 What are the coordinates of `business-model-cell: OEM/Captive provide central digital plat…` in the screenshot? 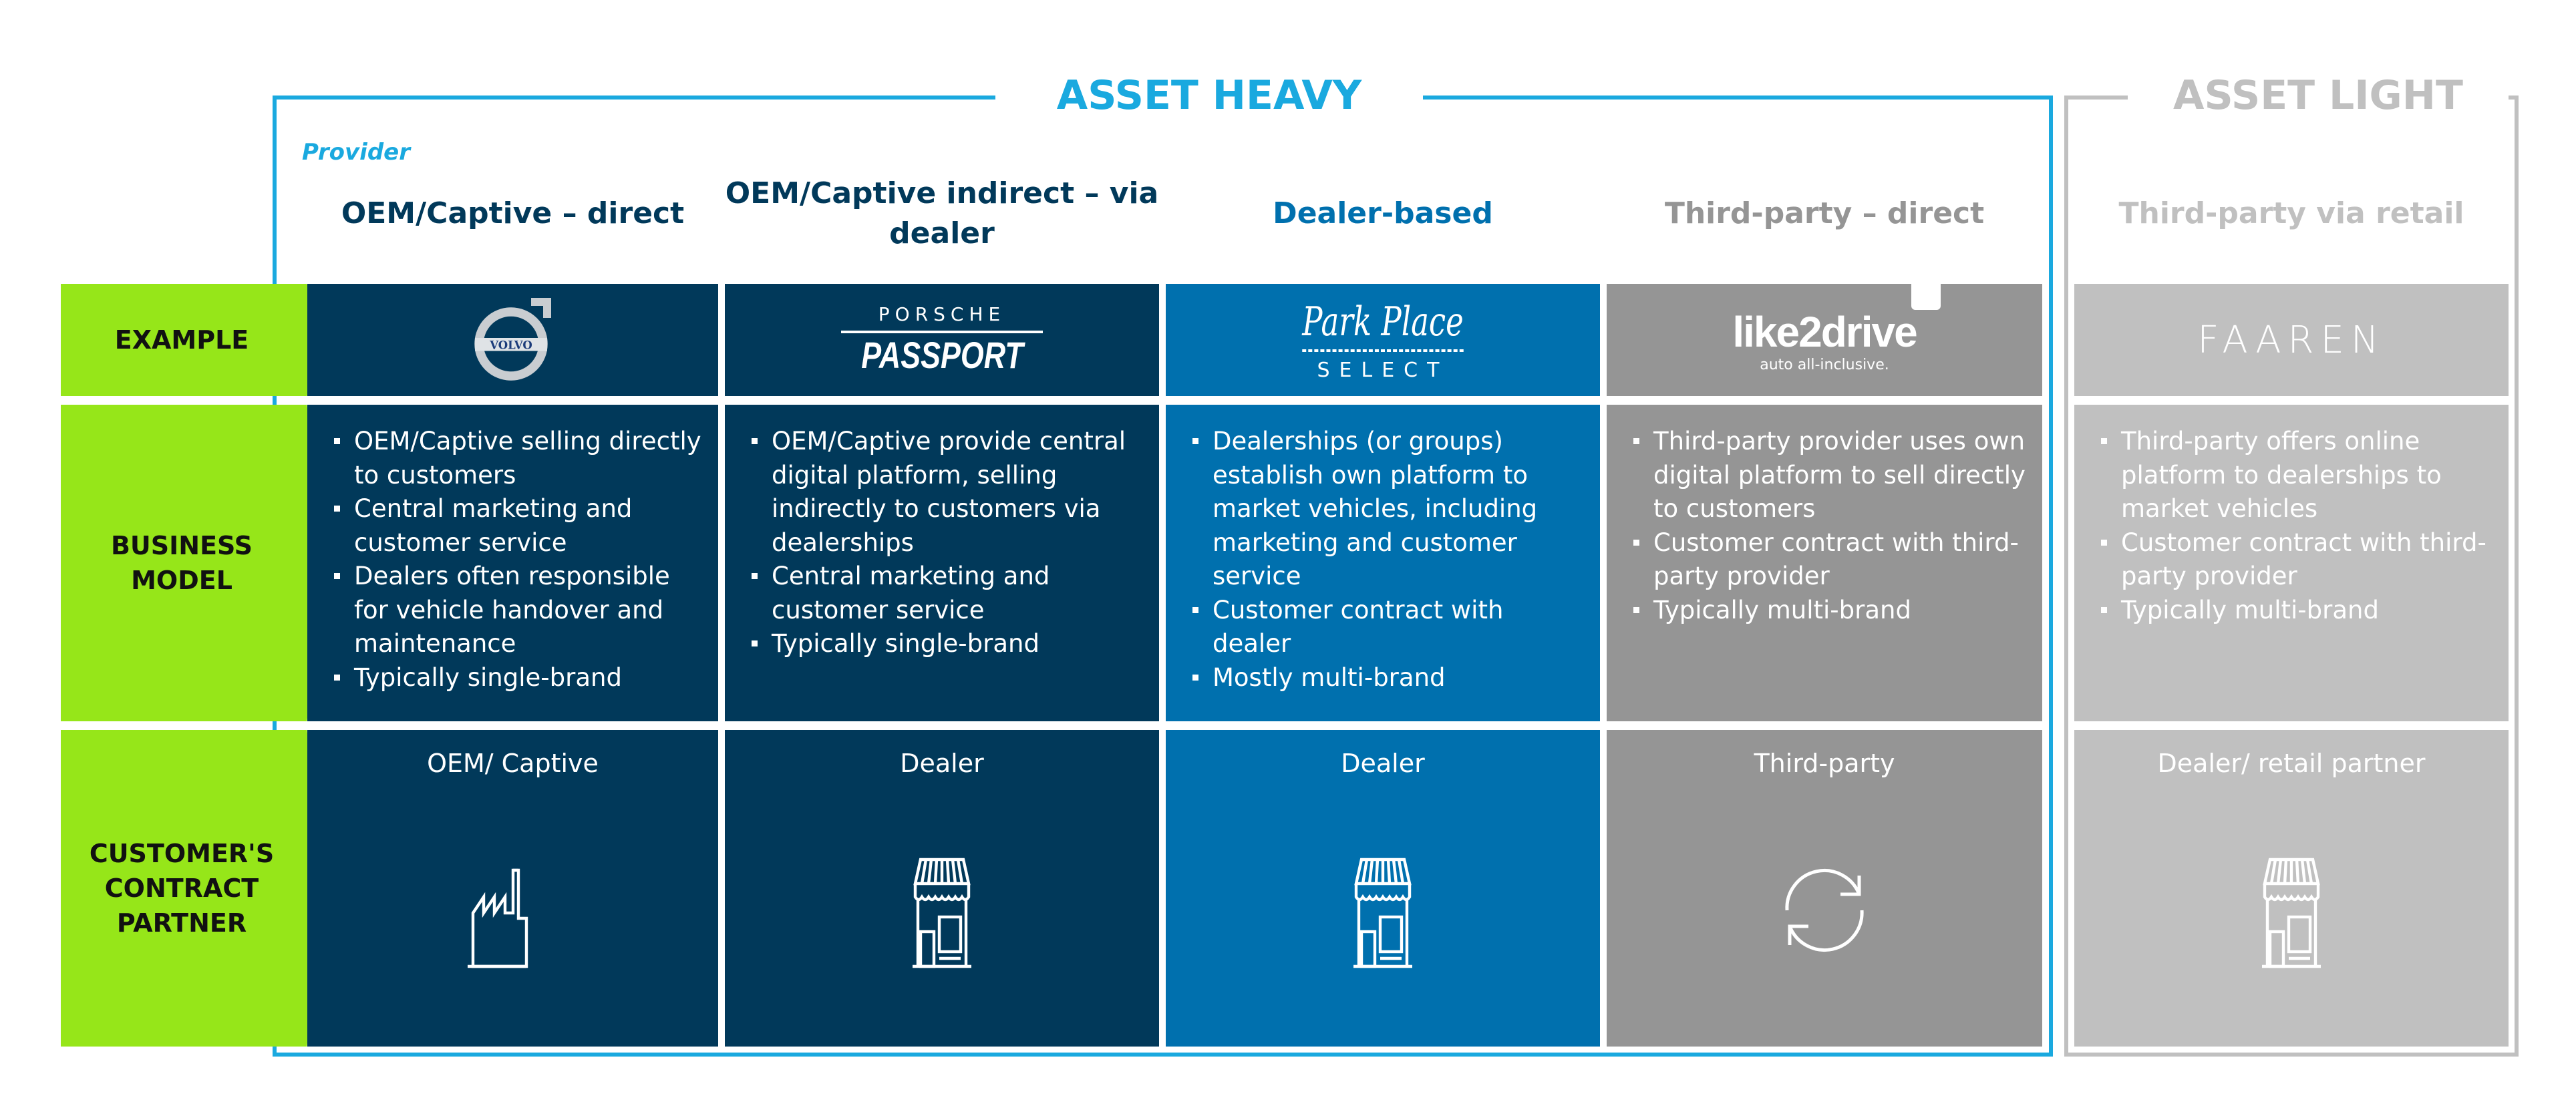 It's located at (942, 563).